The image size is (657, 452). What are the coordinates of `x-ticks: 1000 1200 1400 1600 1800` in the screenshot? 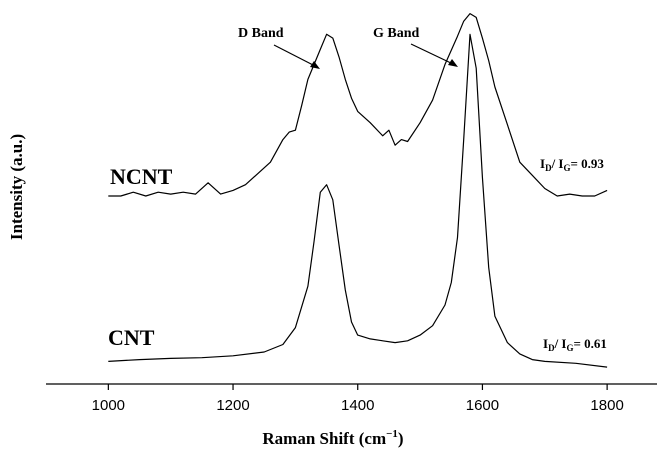 It's located at (358, 399).